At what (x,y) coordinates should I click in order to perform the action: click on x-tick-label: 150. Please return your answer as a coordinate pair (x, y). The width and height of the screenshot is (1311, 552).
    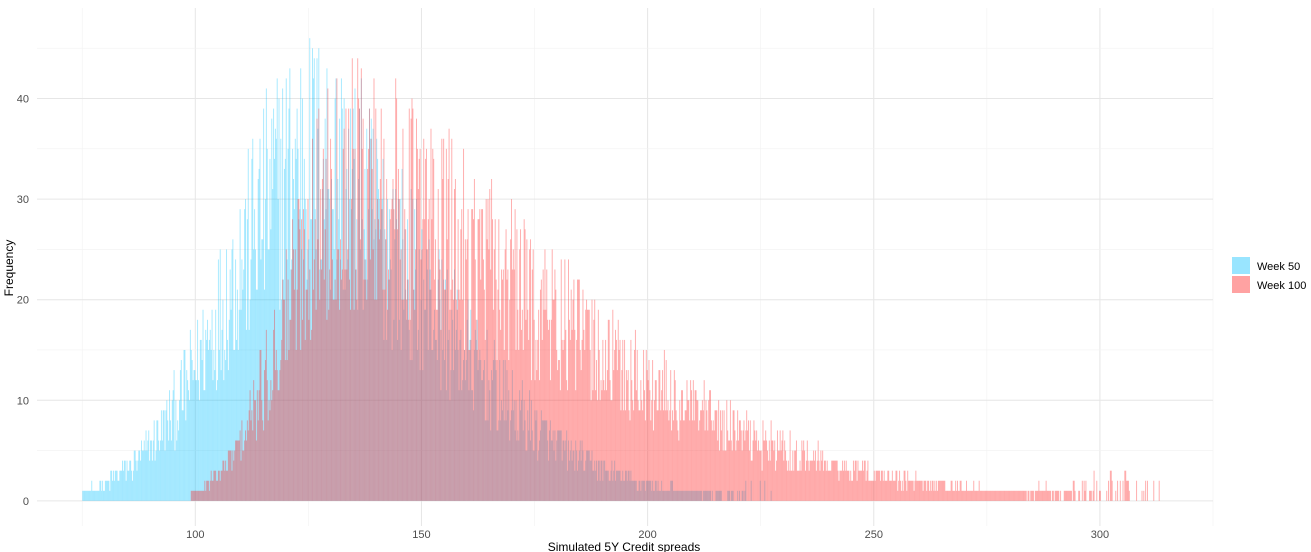
    Looking at the image, I should click on (421, 535).